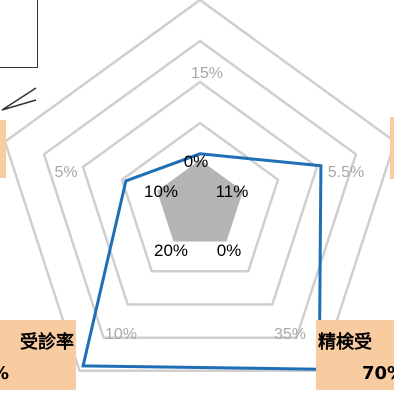 The image size is (394, 413). What do you see at coordinates (229, 250) in the screenshot?
I see `inner-label-bottom-right: 0%` at bounding box center [229, 250].